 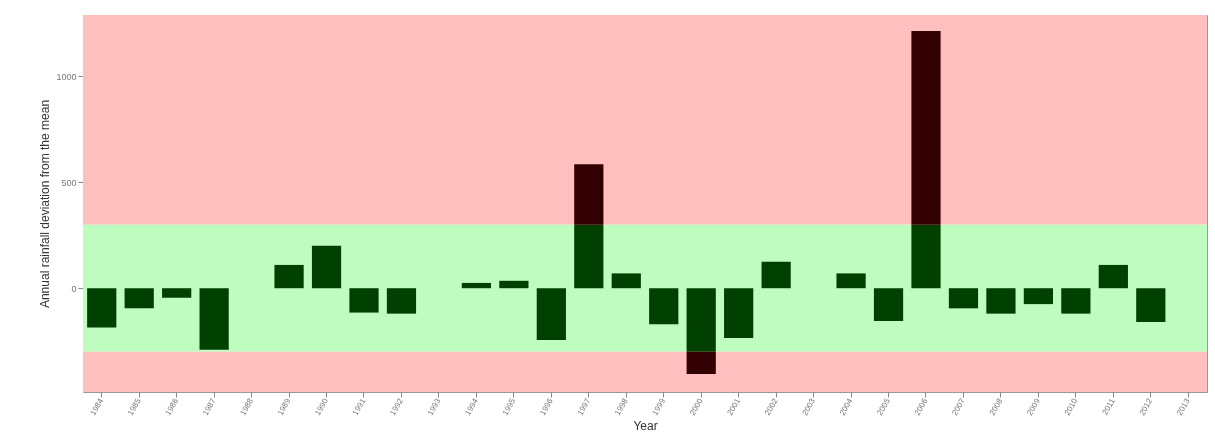 What do you see at coordinates (45, 204) in the screenshot?
I see `y-axis-title: Annual rainfall deviation from the mean` at bounding box center [45, 204].